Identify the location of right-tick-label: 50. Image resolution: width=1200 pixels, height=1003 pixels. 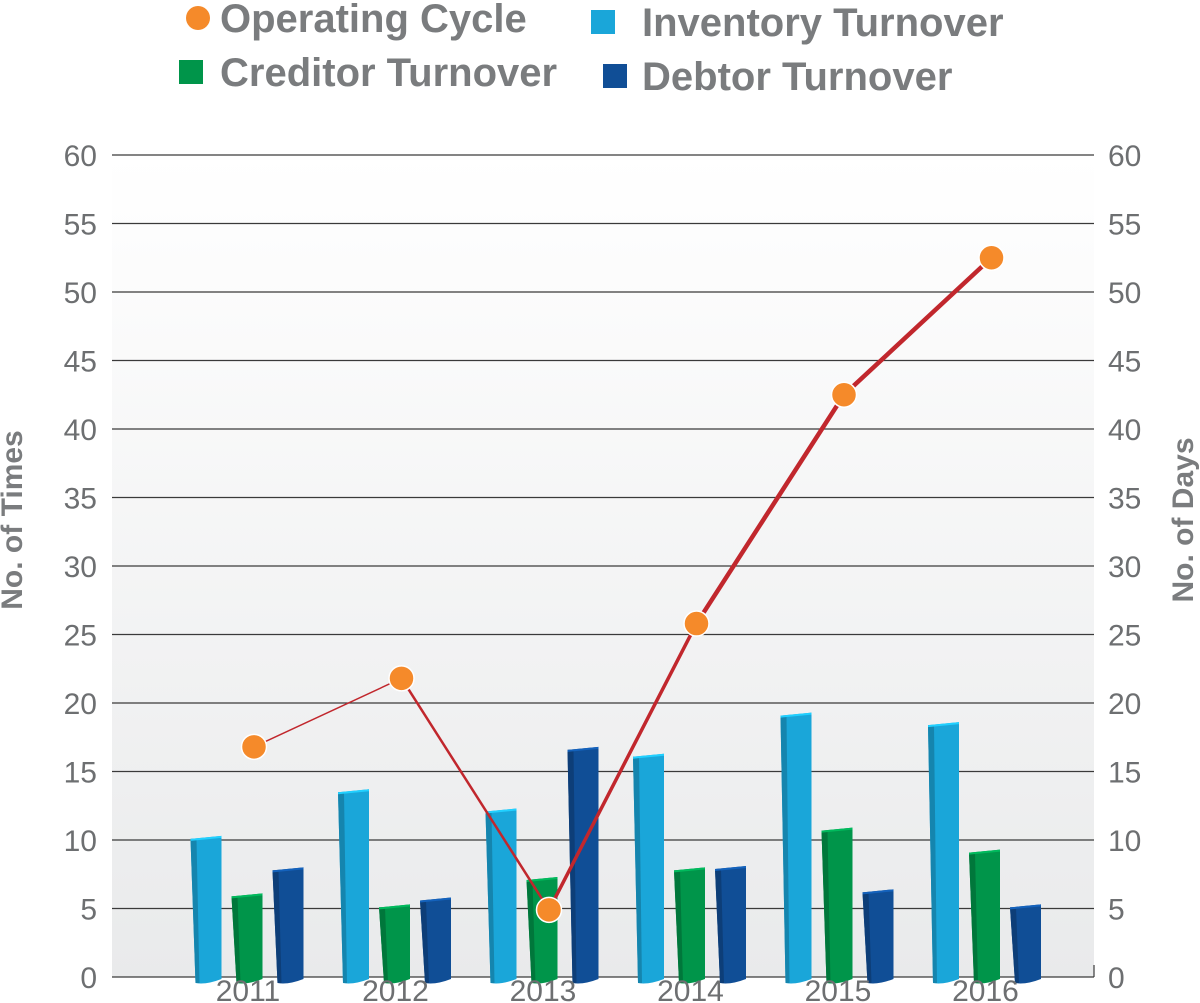
(1124, 293).